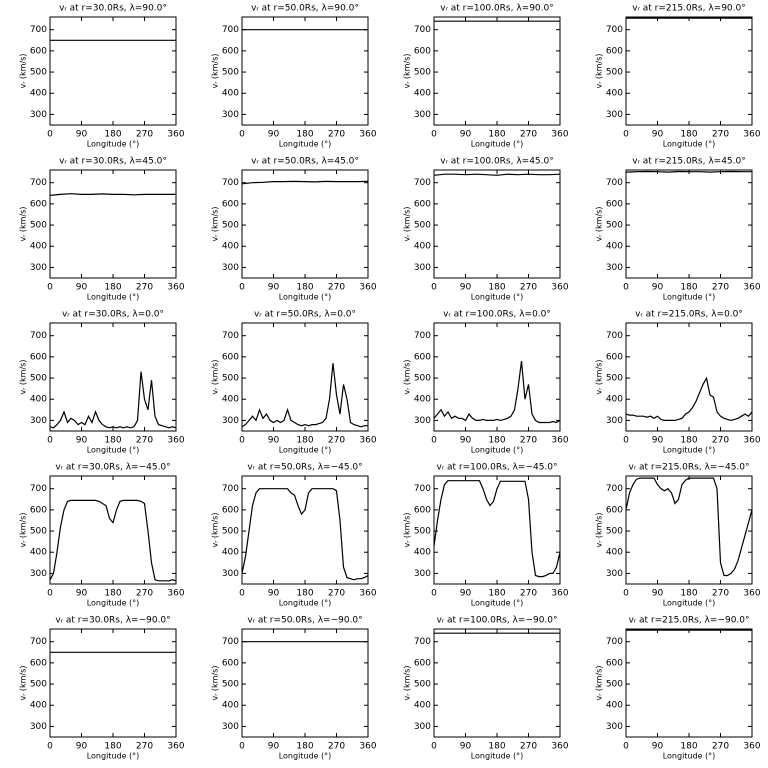 The width and height of the screenshot is (768, 768). What do you see at coordinates (113, 315) in the screenshot?
I see `panel-title: vᵣ at r=30.0Rs, λ=0.0°` at bounding box center [113, 315].